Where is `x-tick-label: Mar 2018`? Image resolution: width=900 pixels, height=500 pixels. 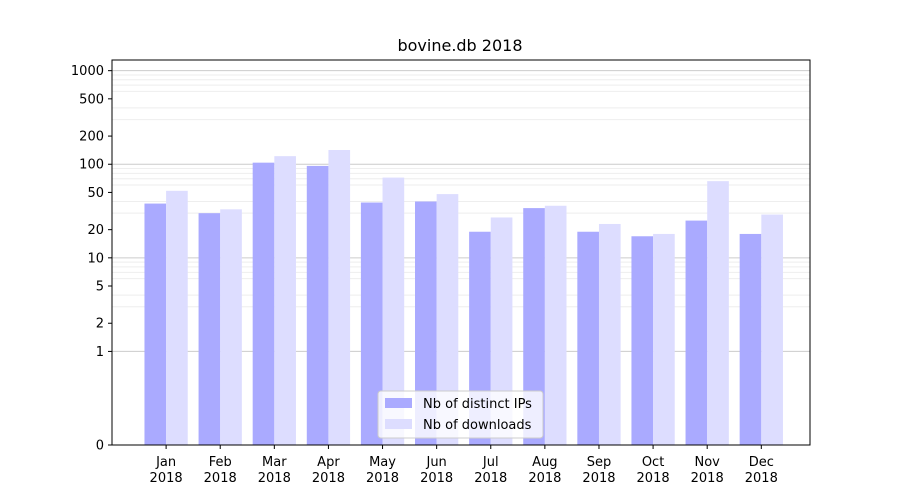 x-tick-label: Mar 2018 is located at coordinates (274, 470).